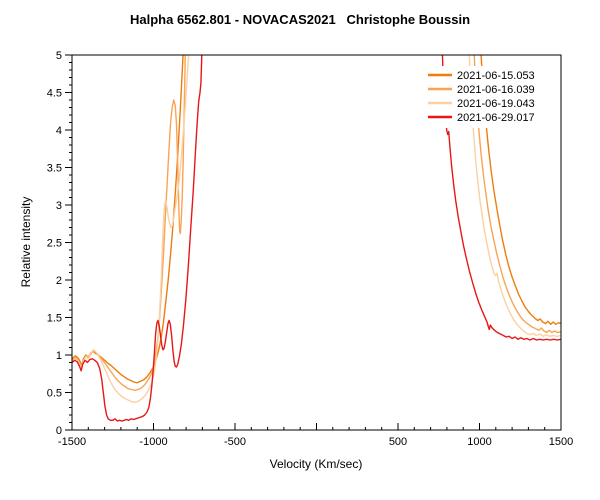  Describe the element at coordinates (59, 431) in the screenshot. I see `y-tick-label: 0` at that location.